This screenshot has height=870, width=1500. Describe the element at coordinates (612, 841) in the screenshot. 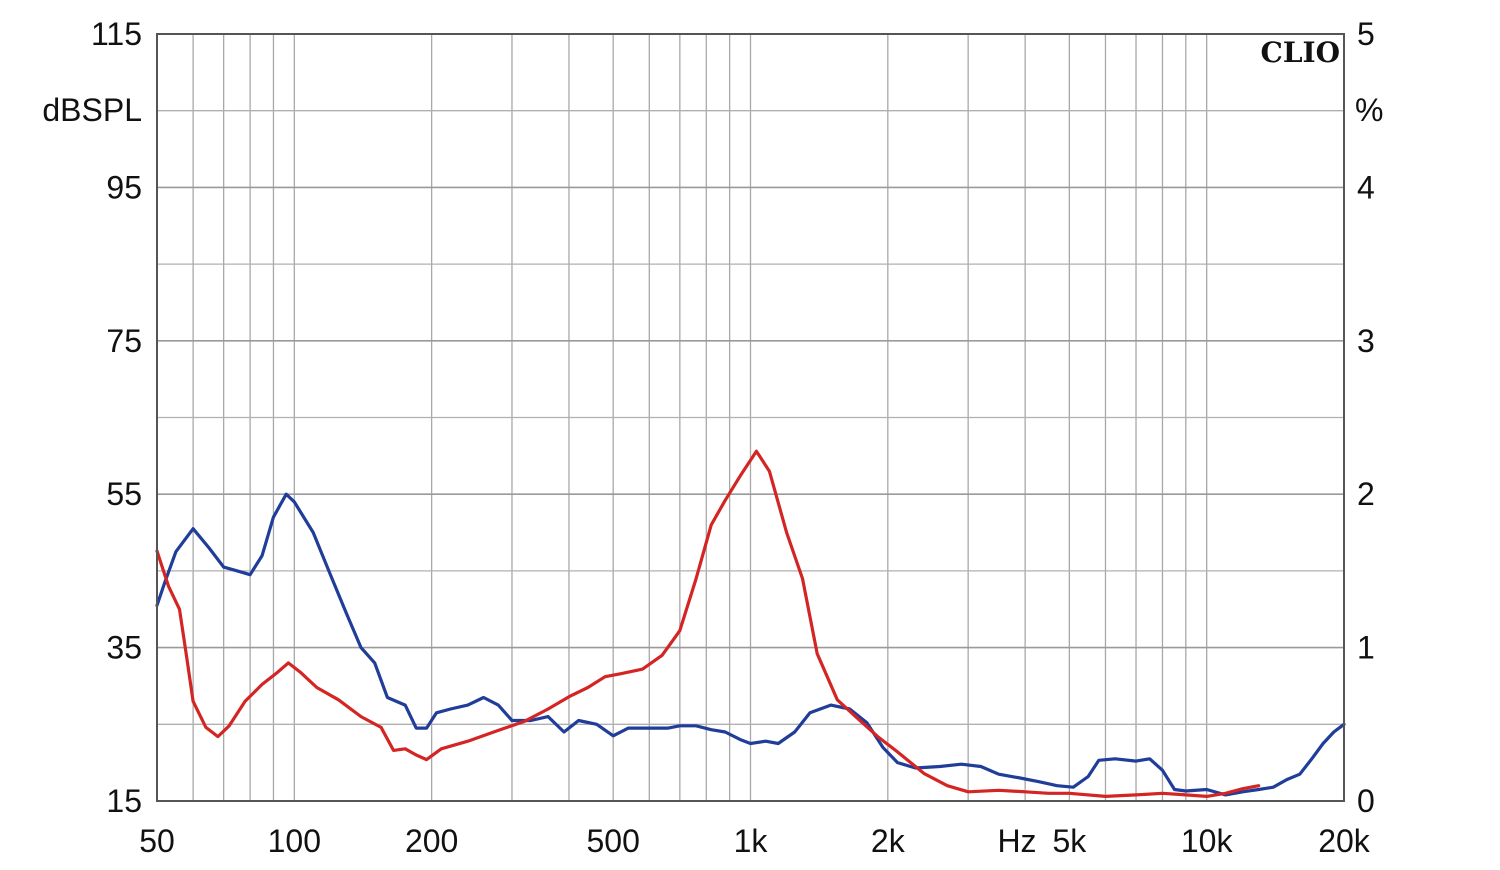

I see `x-tick-label: 500` at that location.